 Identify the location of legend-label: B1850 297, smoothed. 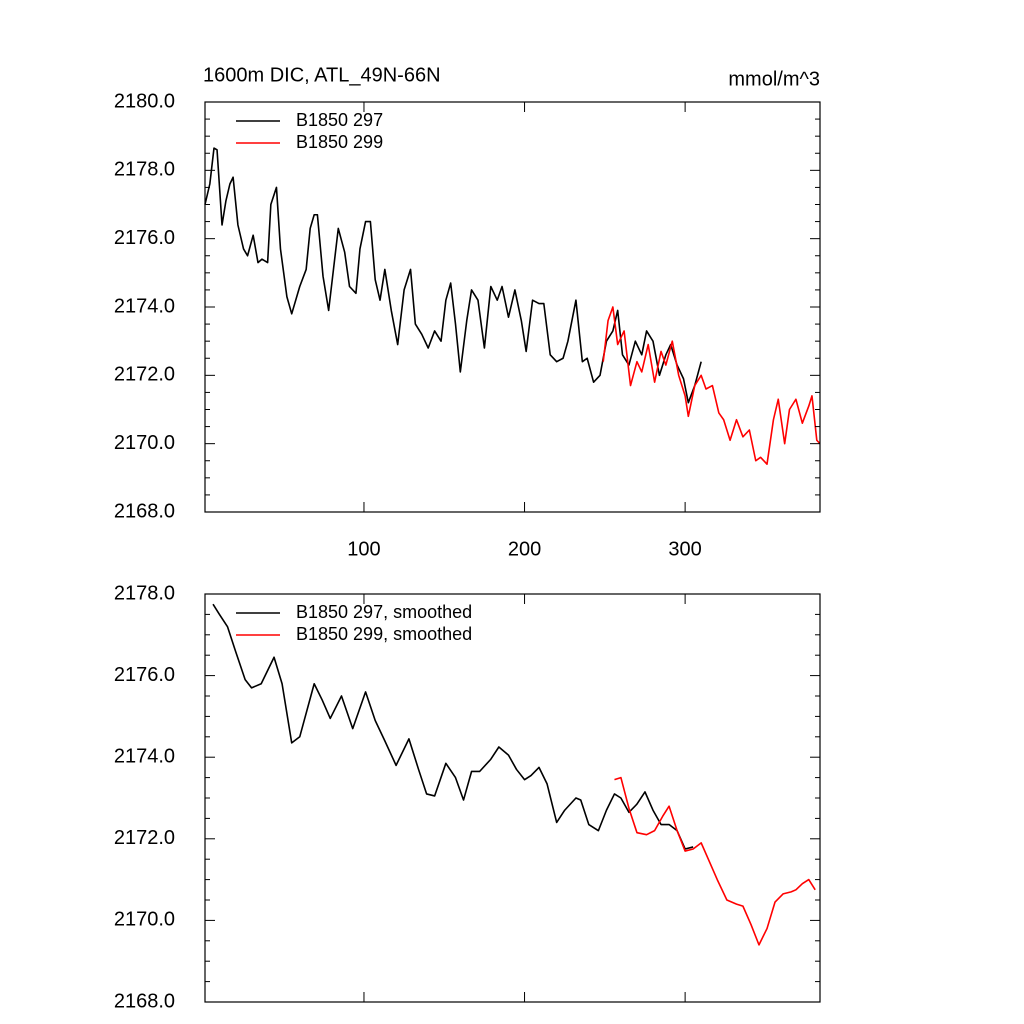
(384, 612).